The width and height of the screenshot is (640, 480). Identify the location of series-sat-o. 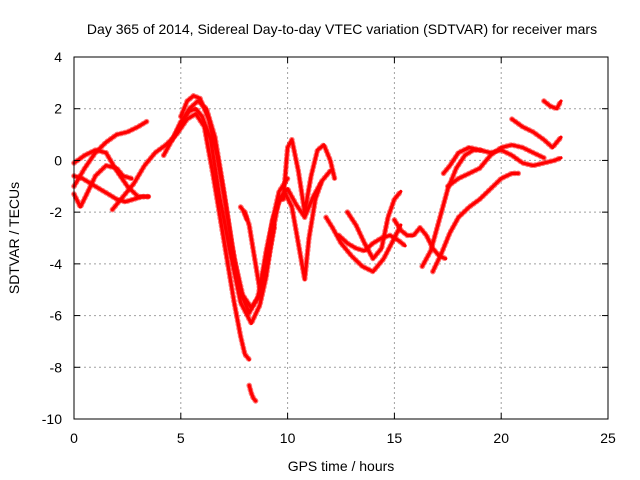
(452, 208).